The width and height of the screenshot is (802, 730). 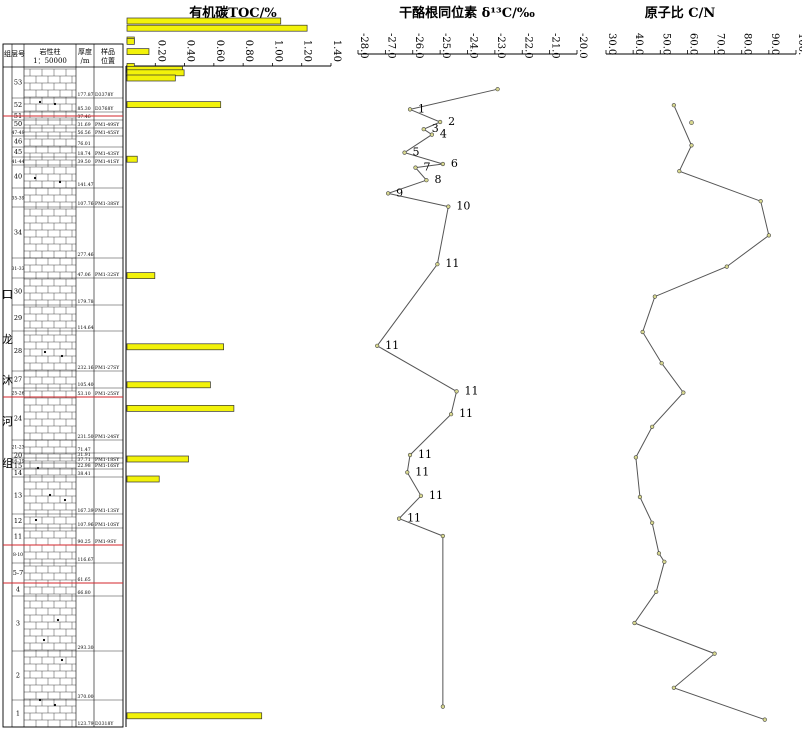 What do you see at coordinates (18, 83) in the screenshot?
I see `layer-number: 53` at bounding box center [18, 83].